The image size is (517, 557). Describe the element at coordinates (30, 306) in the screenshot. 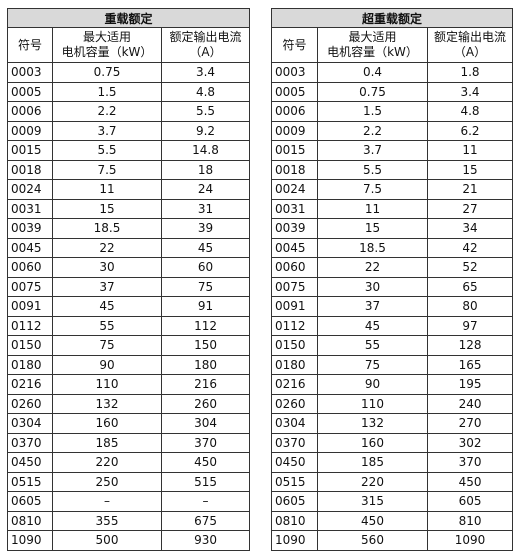

I see `cell: 0091` at that location.